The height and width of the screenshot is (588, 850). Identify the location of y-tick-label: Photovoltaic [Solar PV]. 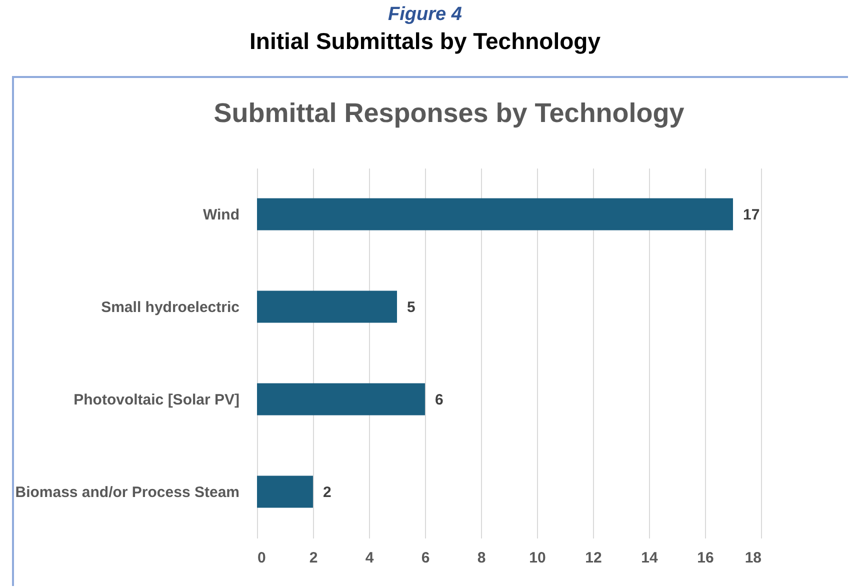
(157, 399).